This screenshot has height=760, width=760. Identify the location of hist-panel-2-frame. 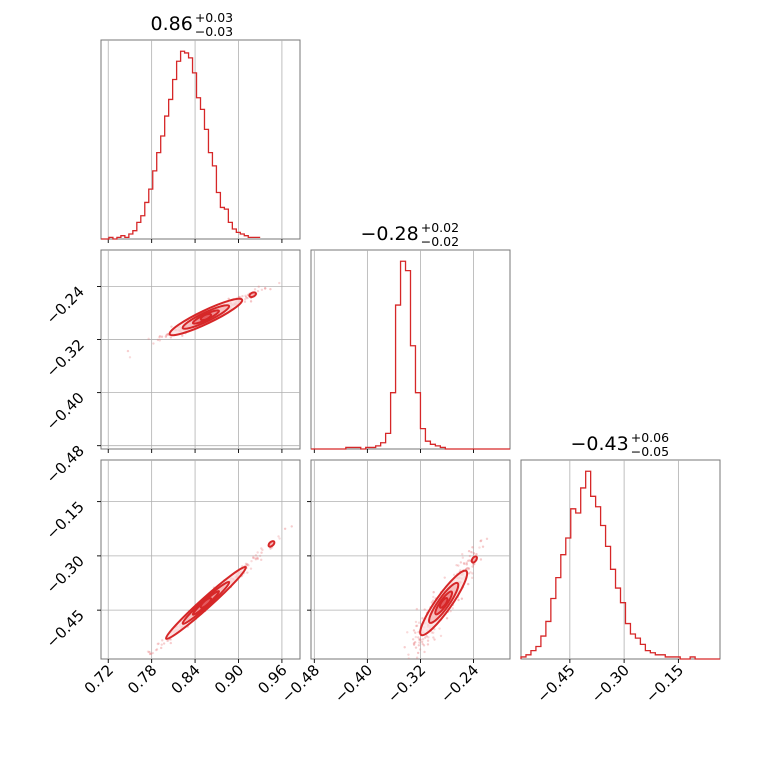
(620, 559).